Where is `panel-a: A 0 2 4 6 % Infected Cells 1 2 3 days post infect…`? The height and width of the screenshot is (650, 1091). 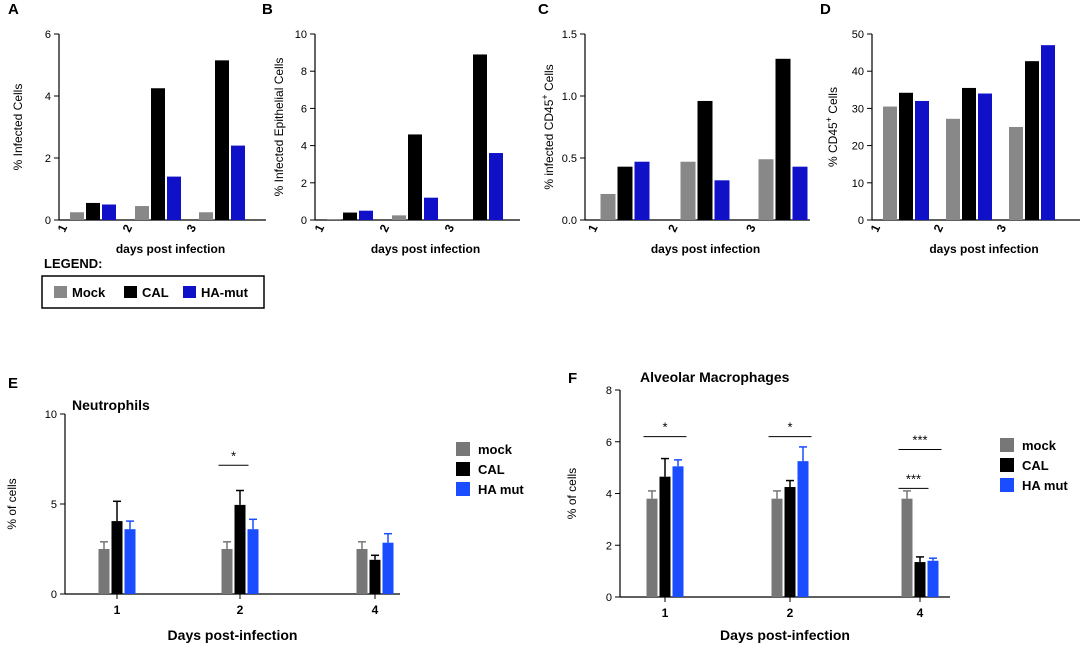
panel-a: A 0 2 4 6 % Infected Cells 1 2 3 days post infect… is located at coordinates (137, 128).